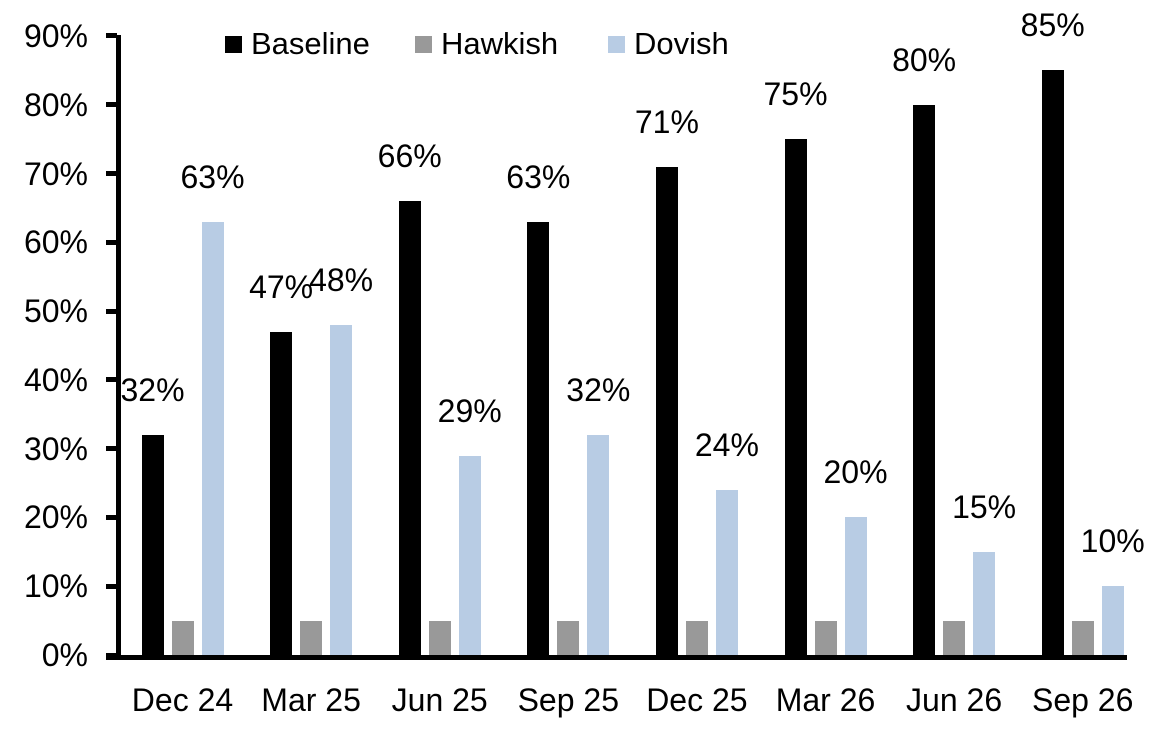 The image size is (1152, 729). Describe the element at coordinates (500, 43) in the screenshot. I see `legend-label-hawkish: Hawkish` at that location.